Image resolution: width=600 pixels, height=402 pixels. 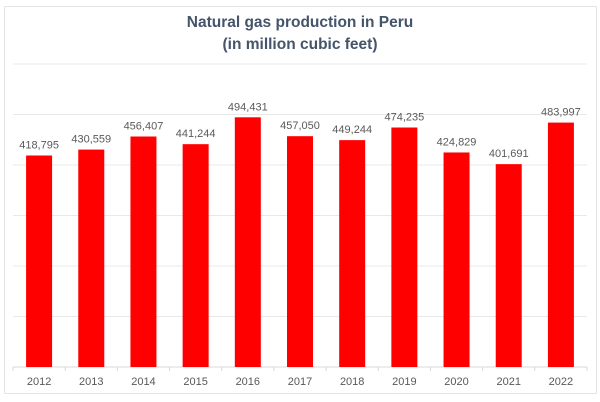 What do you see at coordinates (39, 382) in the screenshot?
I see `x-tick-label-2012: 2012` at bounding box center [39, 382].